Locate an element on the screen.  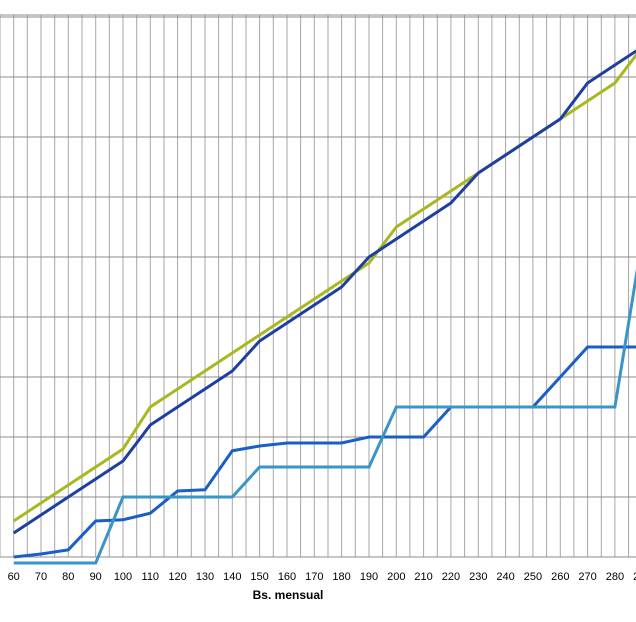
x-tick-label: 210 is located at coordinates (423, 577).